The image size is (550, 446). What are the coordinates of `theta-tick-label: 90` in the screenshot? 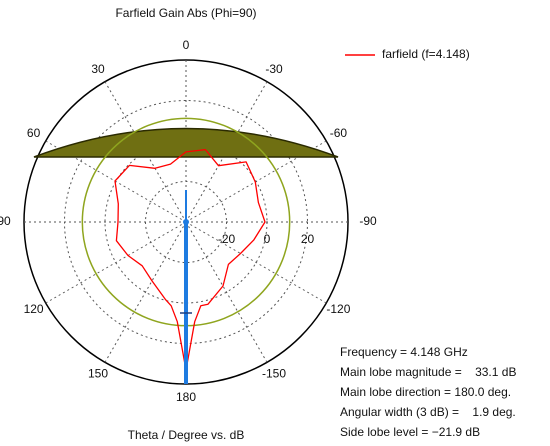 It's located at (5, 221).